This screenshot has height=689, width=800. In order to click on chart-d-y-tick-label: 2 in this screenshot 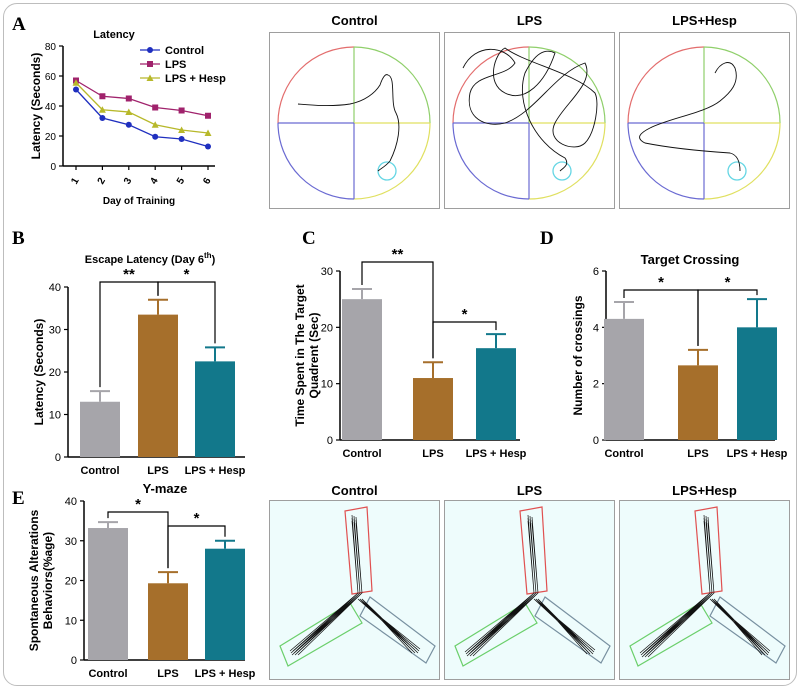, I will do `click(596, 385)`.